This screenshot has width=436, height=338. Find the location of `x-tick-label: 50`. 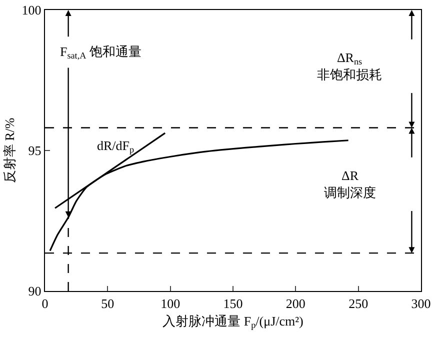

x-tick-label: 50 is located at coordinates (107, 303).